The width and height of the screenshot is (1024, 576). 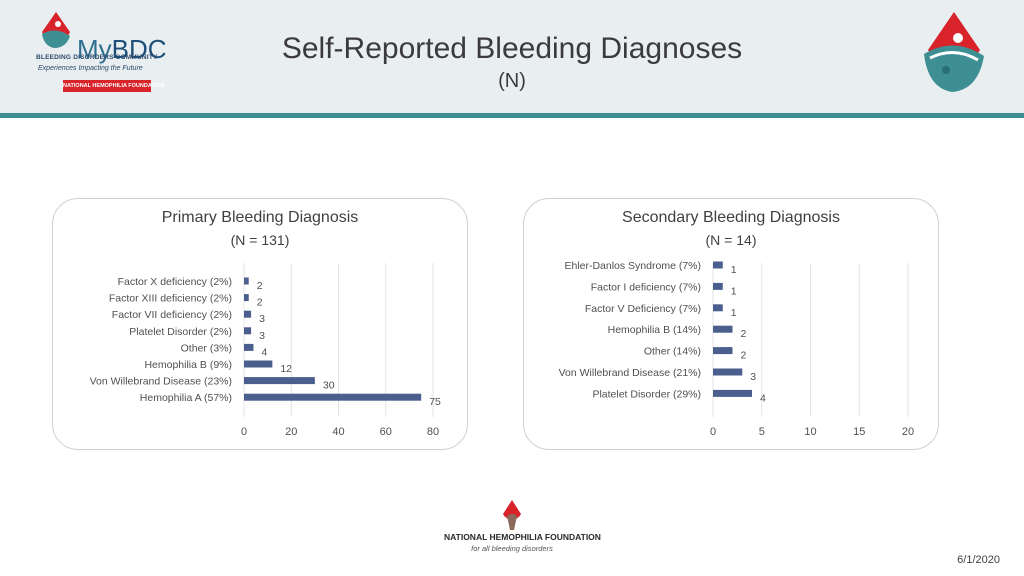 What do you see at coordinates (286, 369) in the screenshot?
I see `data-label: 12` at bounding box center [286, 369].